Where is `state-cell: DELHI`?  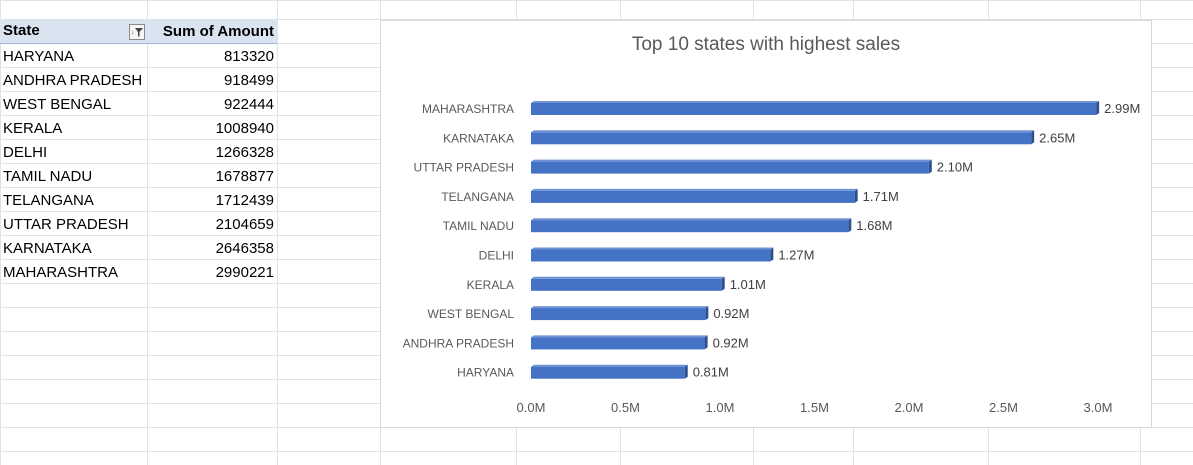
state-cell: DELHI is located at coordinates (25, 152).